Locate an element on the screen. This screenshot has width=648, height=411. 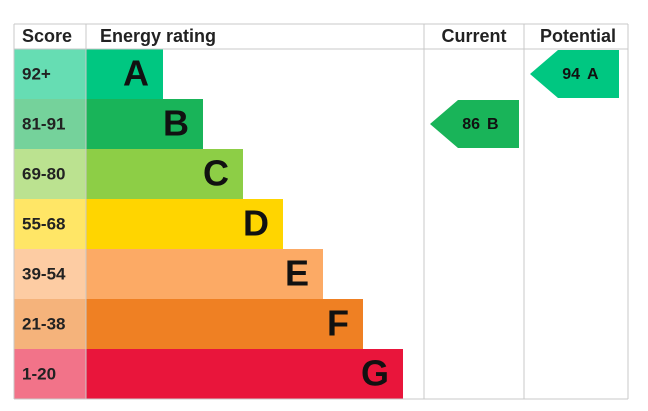
band-letter: A is located at coordinates (136, 73).